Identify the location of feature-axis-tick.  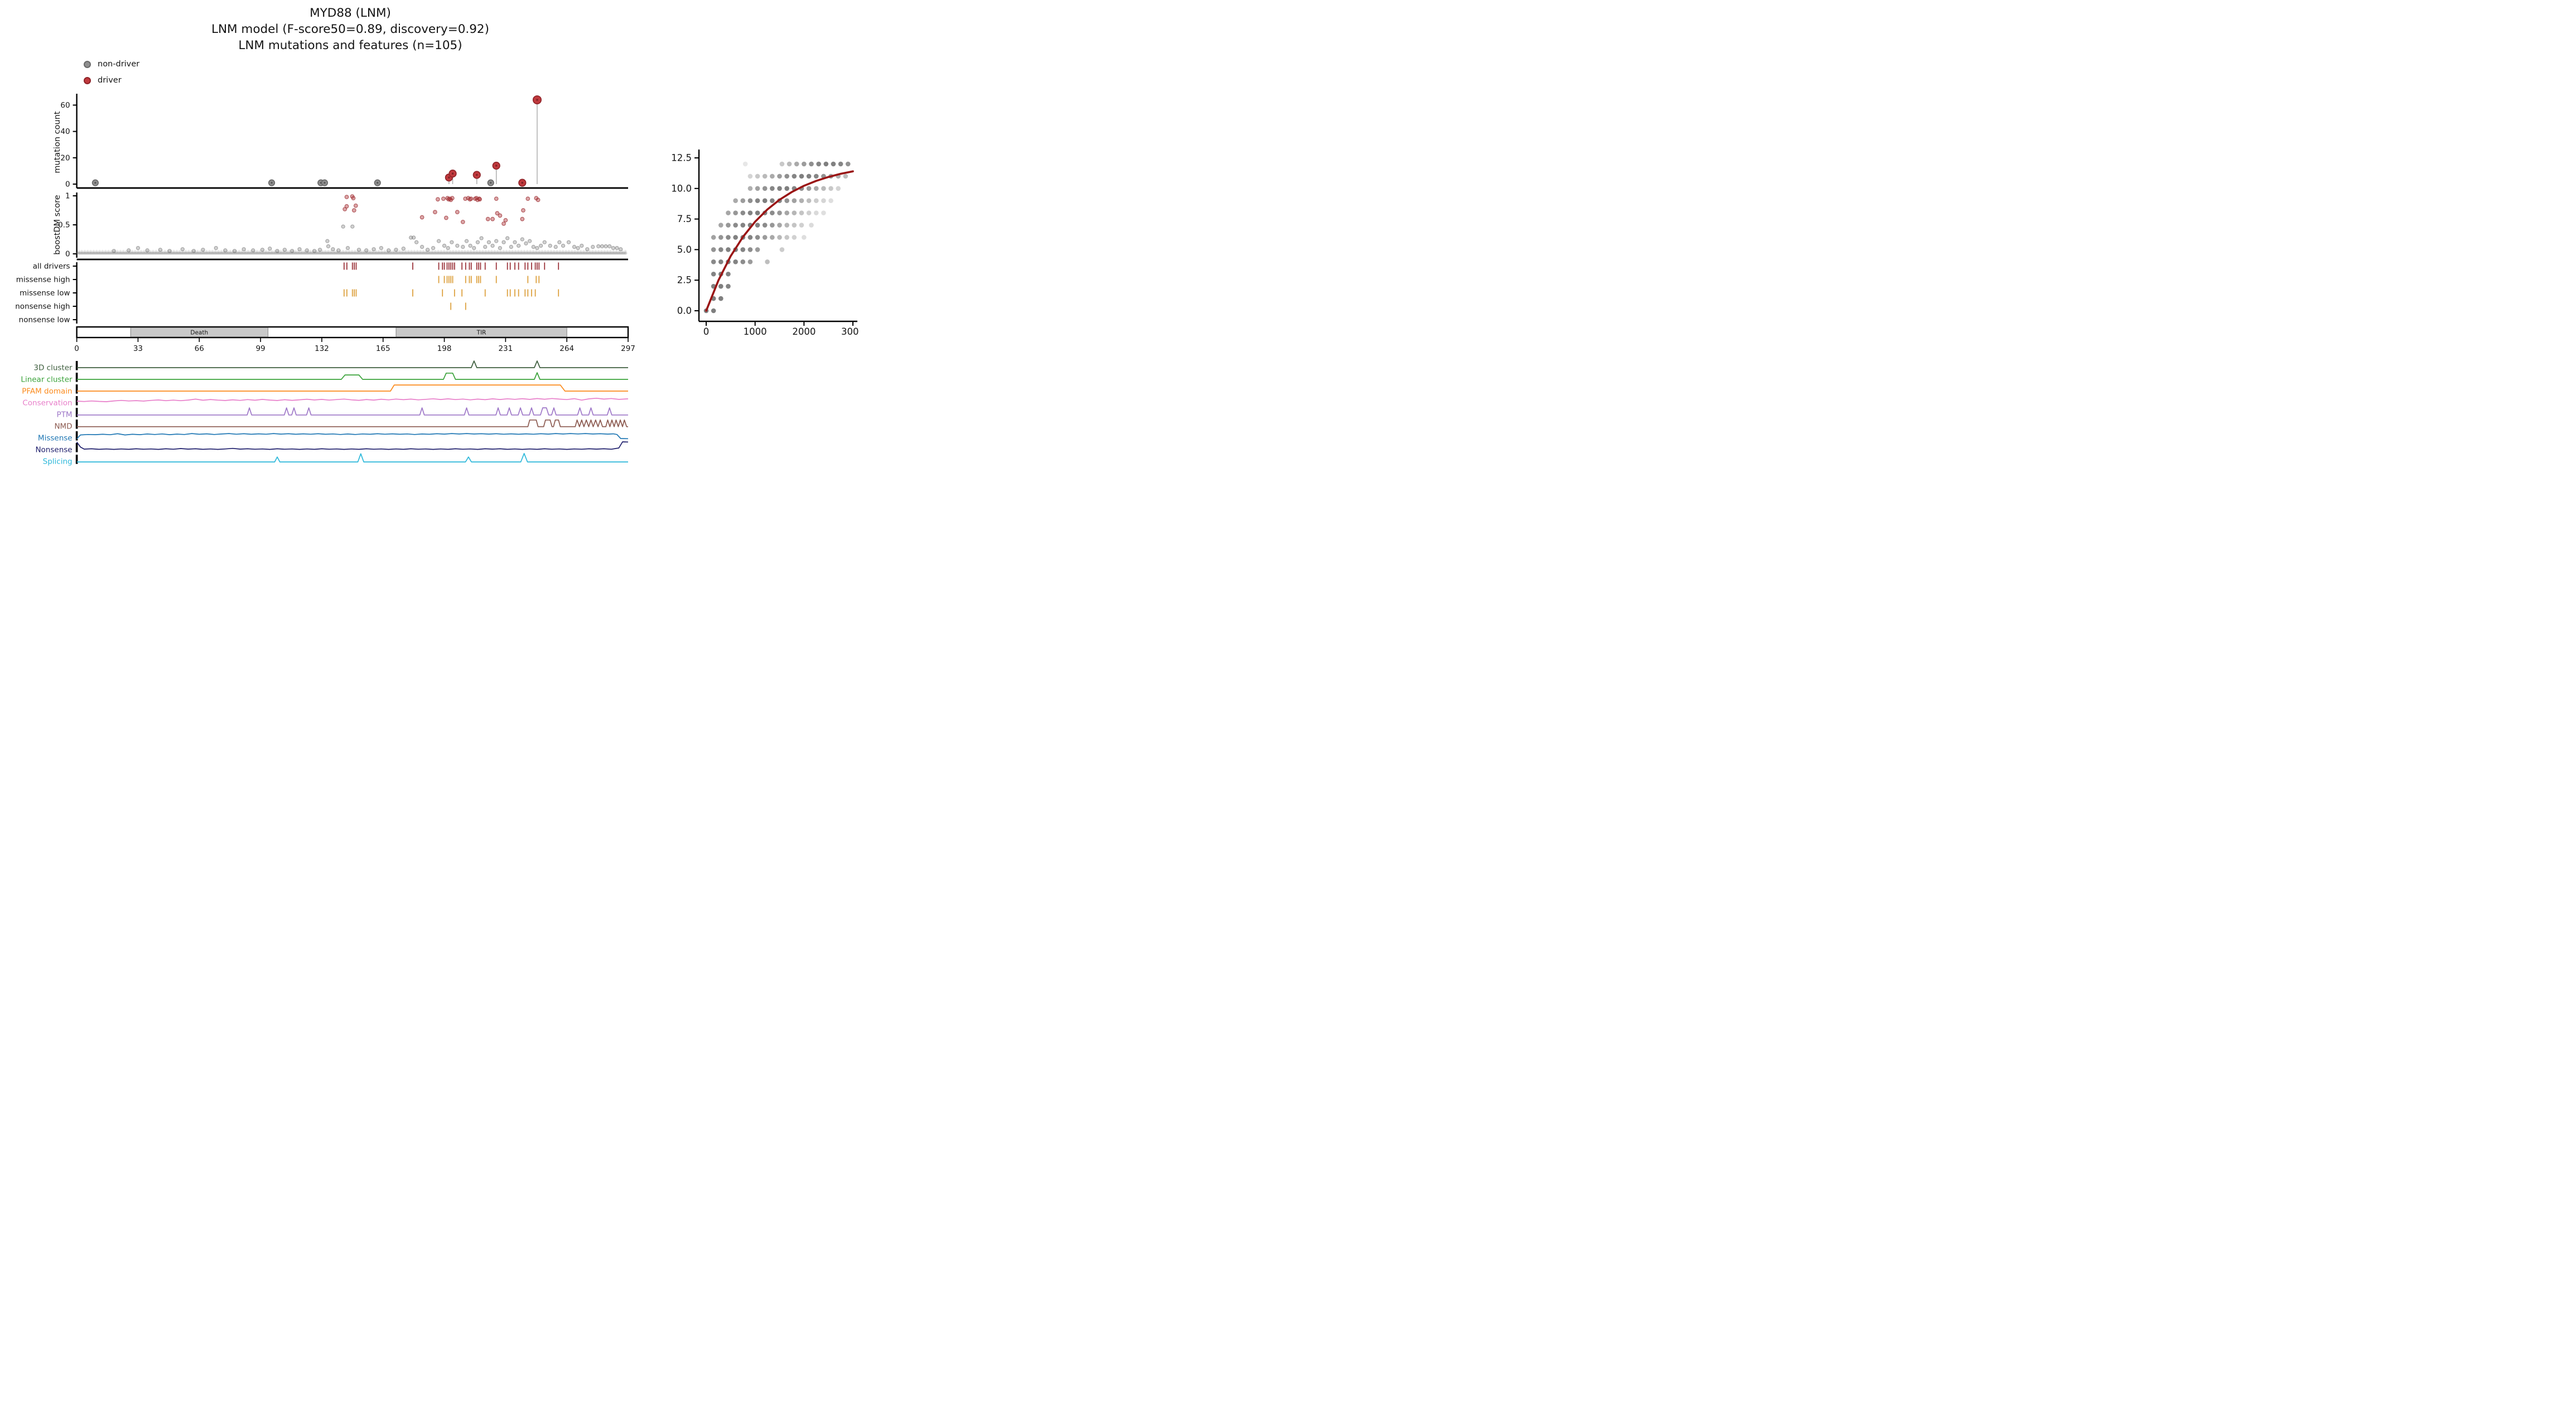
(76, 447).